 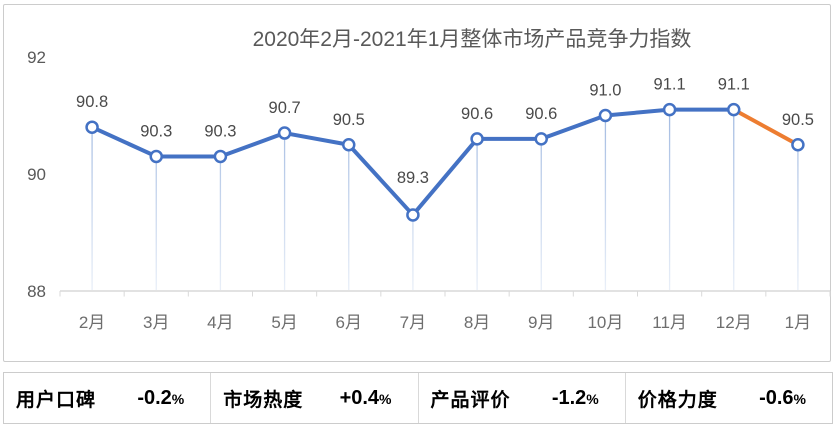 I want to click on stat-value-number: +0.4, so click(x=359, y=397).